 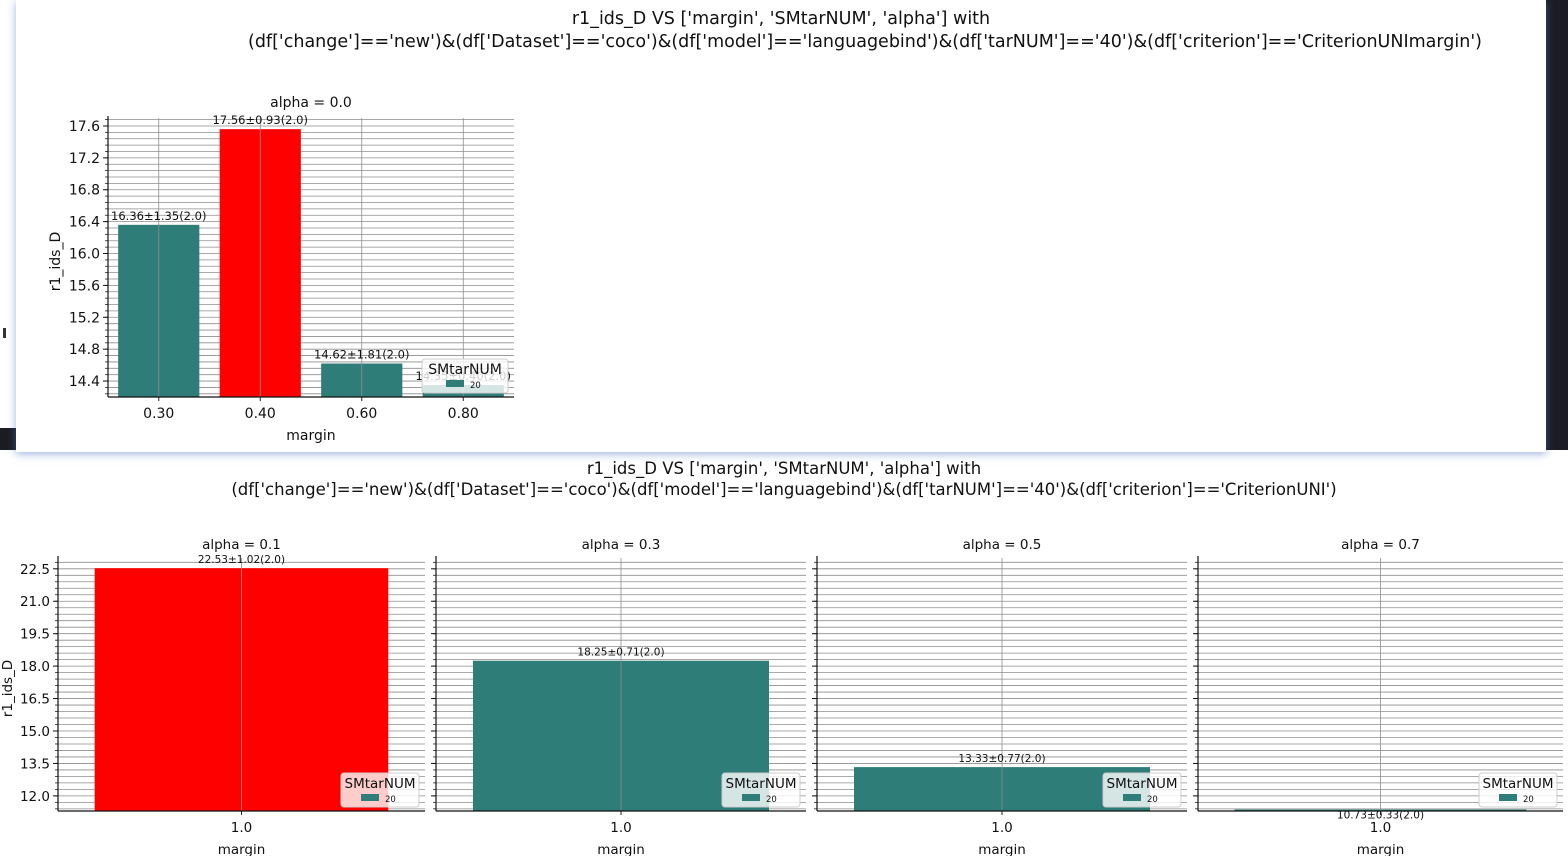 What do you see at coordinates (1002, 545) in the screenshot?
I see `subplot-title: alpha = 0.5` at bounding box center [1002, 545].